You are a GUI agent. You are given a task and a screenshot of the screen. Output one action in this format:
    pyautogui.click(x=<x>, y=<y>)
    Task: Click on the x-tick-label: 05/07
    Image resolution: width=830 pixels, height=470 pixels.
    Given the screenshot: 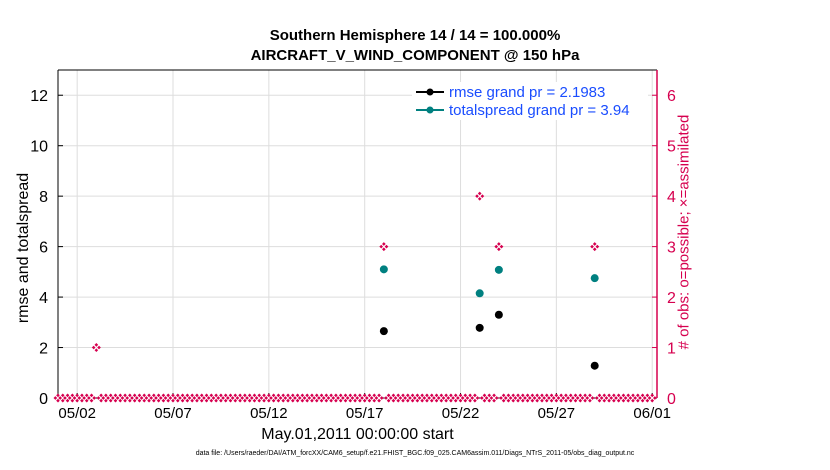 What is the action you would take?
    pyautogui.click(x=173, y=413)
    